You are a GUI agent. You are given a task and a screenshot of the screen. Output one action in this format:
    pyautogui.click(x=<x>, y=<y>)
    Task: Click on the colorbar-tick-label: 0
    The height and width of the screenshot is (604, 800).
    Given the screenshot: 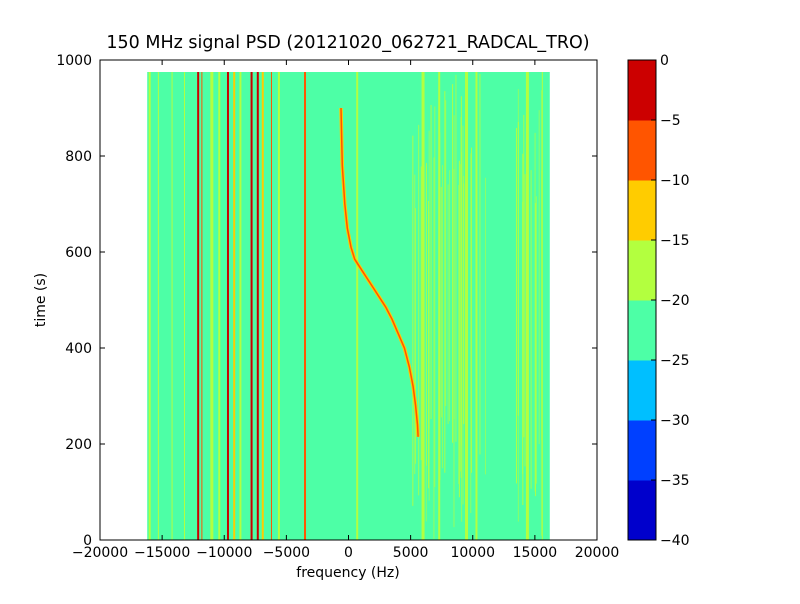 What is the action you would take?
    pyautogui.click(x=664, y=61)
    